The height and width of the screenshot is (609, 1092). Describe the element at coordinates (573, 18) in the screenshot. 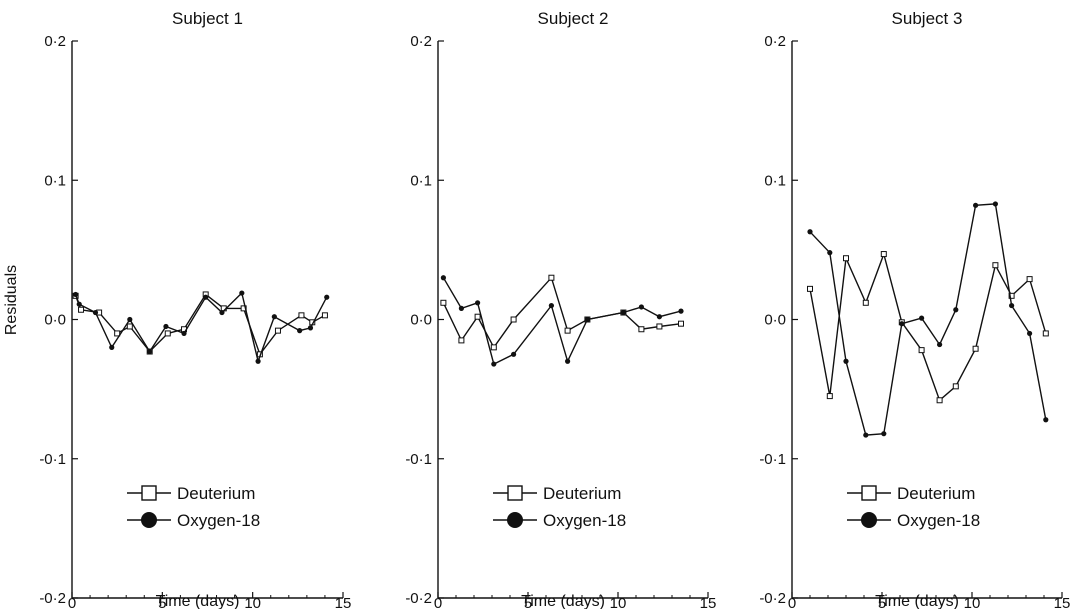

I see `panel-title: Subject 2` at that location.